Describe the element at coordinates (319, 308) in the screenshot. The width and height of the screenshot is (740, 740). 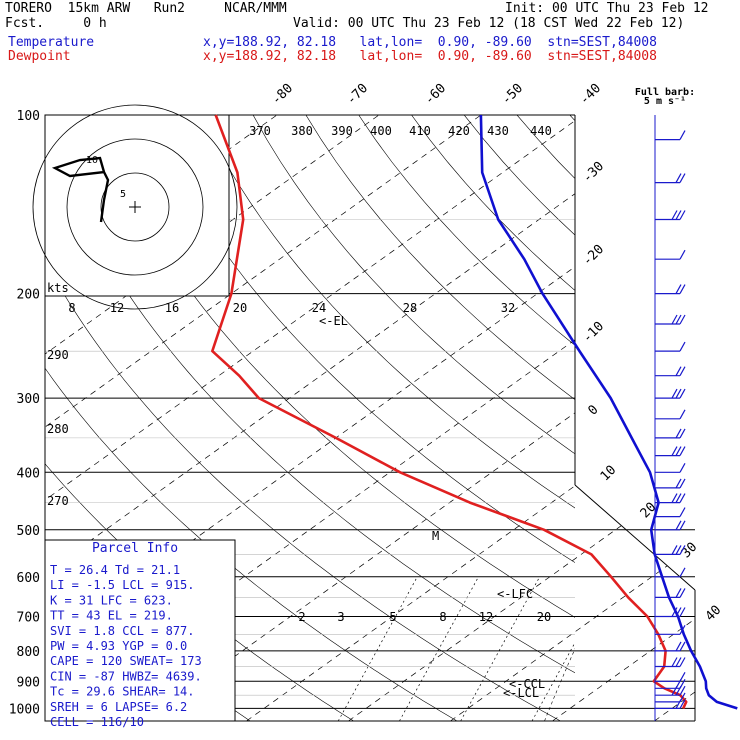
I see `theta-e-label: 24` at that location.